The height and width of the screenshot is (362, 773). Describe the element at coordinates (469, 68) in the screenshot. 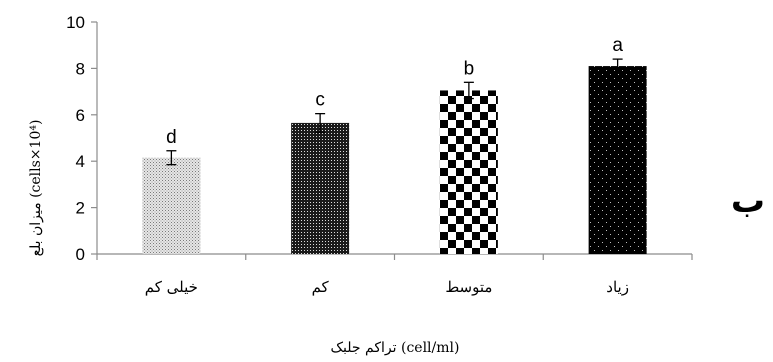

I see `significance-letter-3: b` at that location.